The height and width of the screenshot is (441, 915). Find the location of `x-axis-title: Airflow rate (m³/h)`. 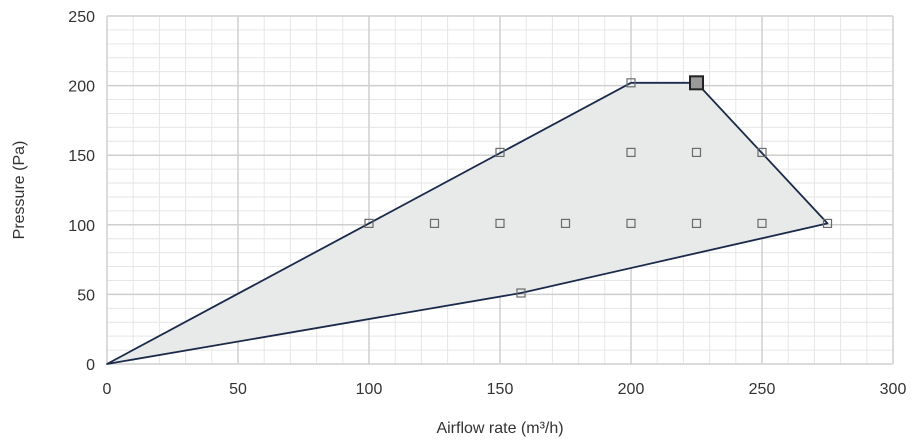

x-axis-title: Airflow rate (m³/h) is located at coordinates (499, 428).